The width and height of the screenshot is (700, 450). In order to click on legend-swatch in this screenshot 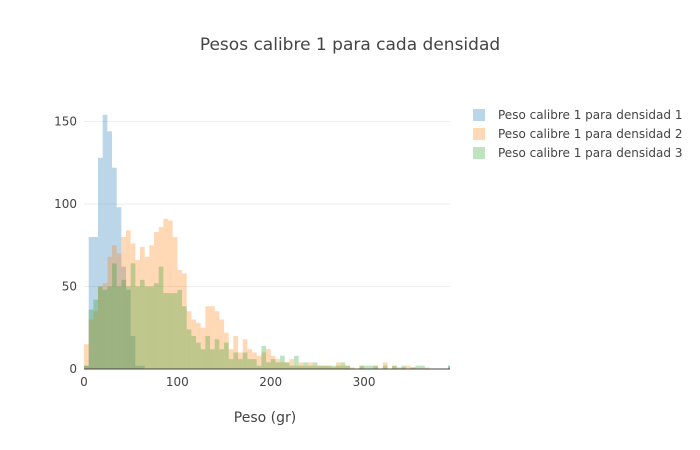, I will do `click(479, 134)`.